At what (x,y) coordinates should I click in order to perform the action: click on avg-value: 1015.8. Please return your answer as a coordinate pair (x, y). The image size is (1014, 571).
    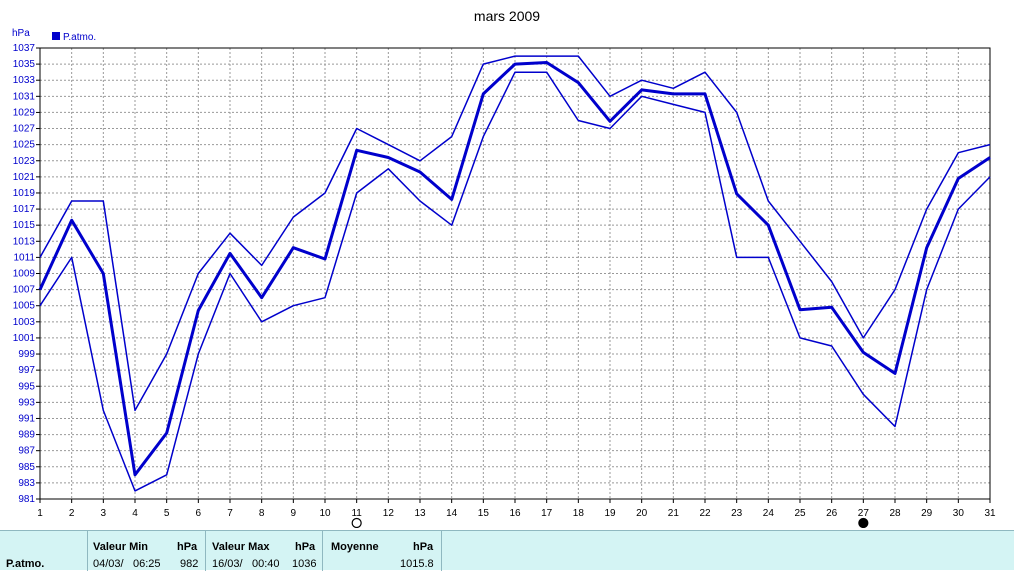
    Looking at the image, I should click on (417, 564).